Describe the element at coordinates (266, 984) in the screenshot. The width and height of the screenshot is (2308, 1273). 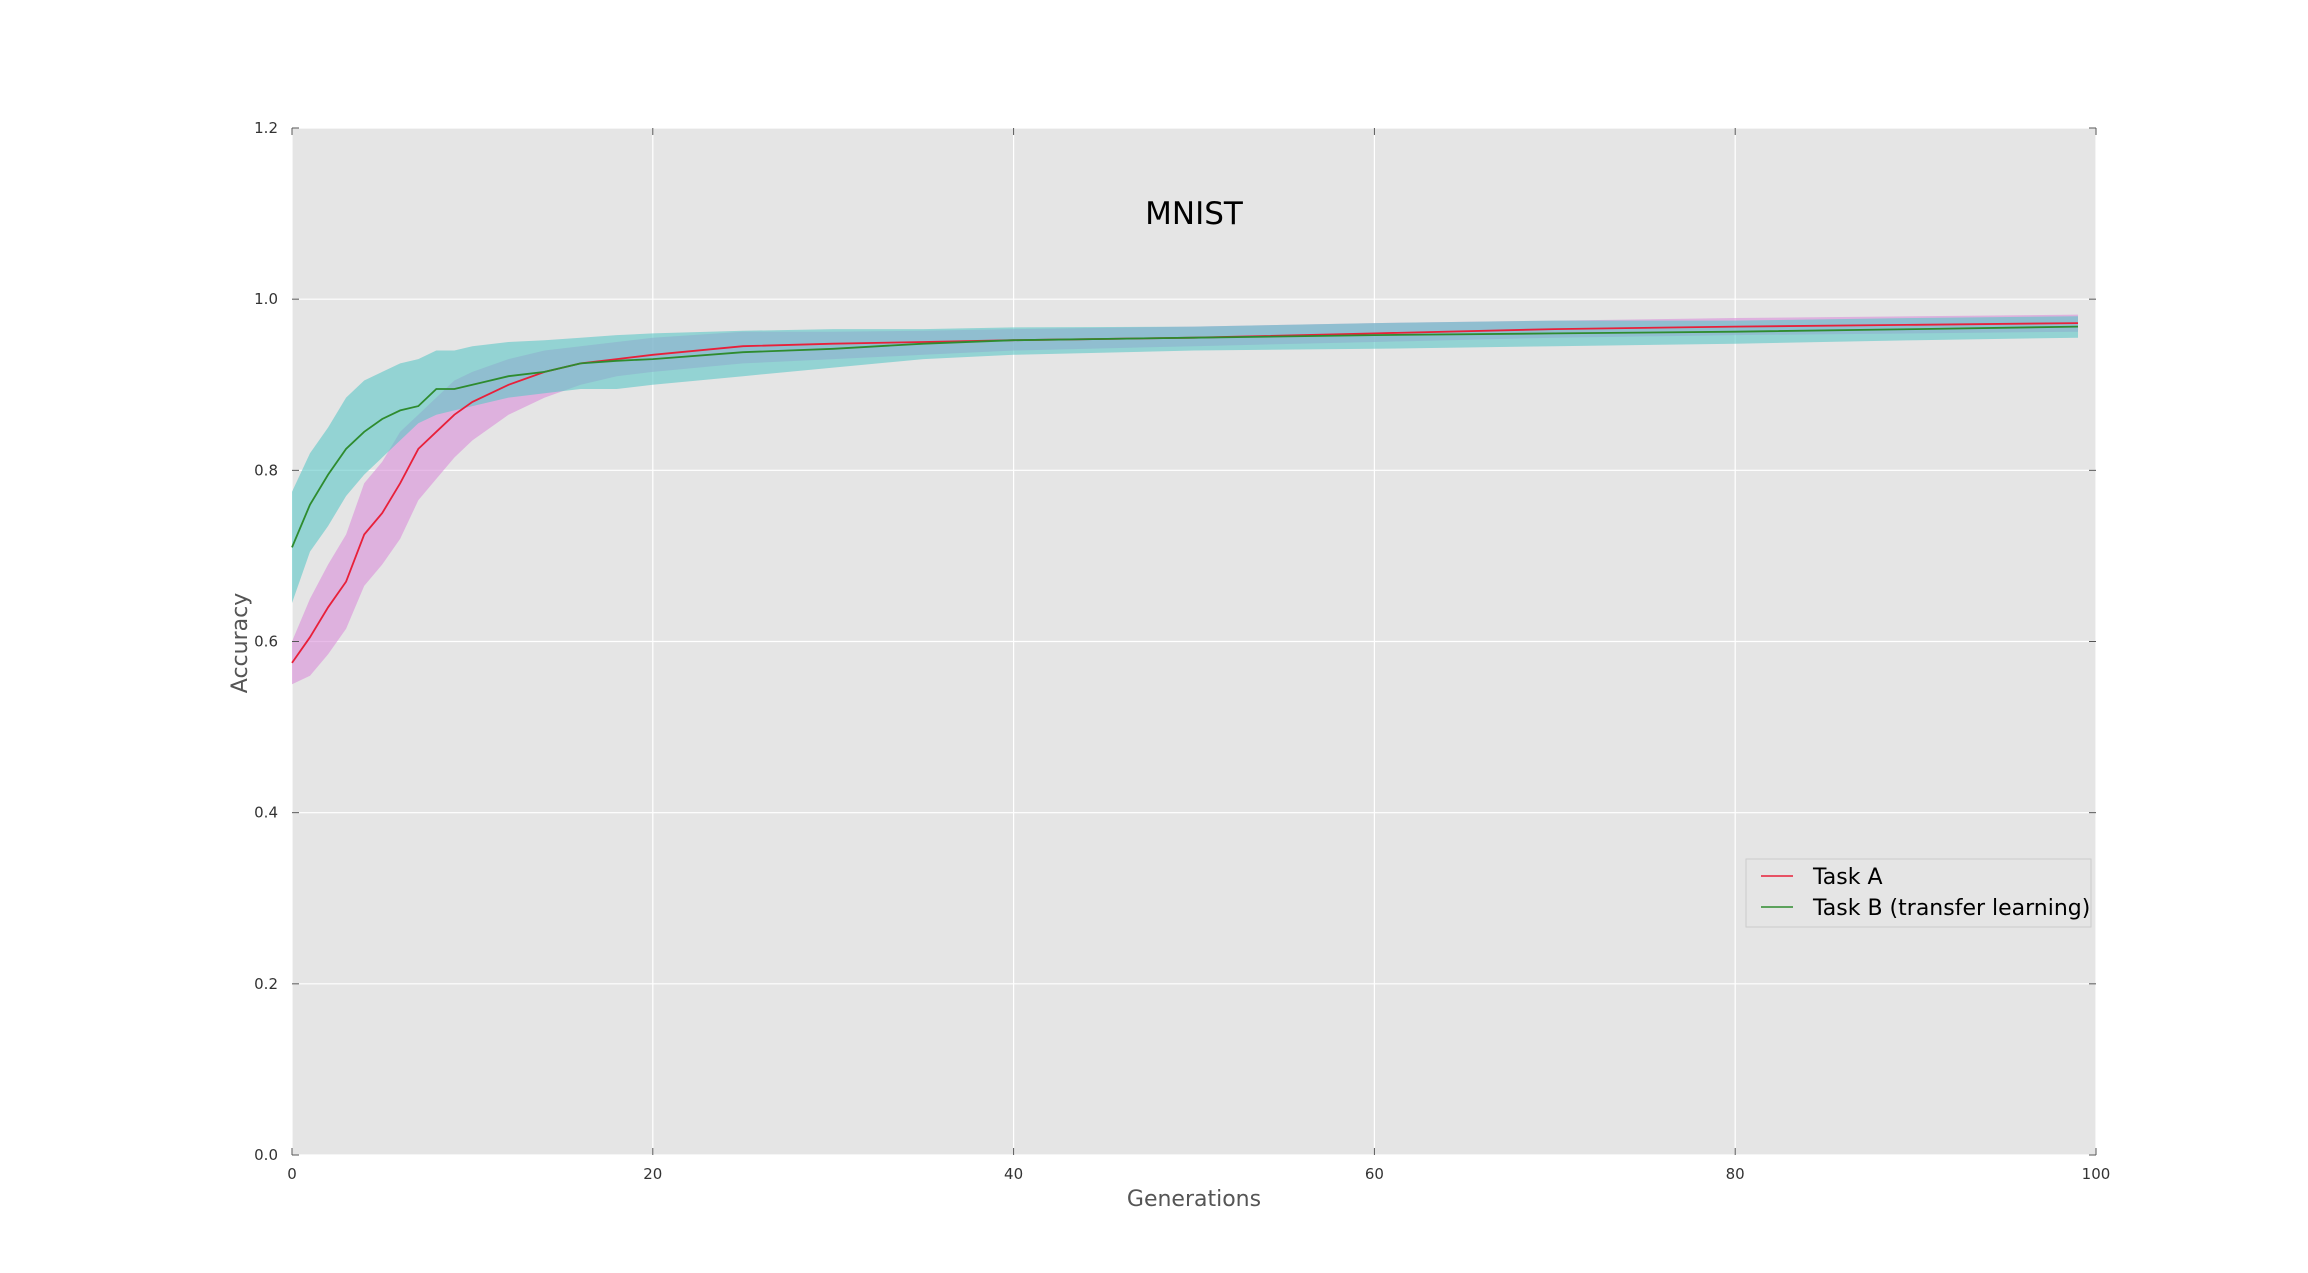
I see `y-tick-label-1: 0.2` at that location.